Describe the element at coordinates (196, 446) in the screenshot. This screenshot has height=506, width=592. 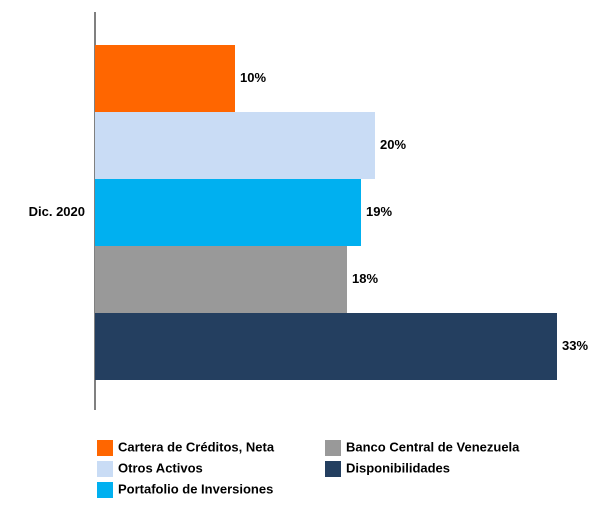
I see `legend-label: Cartera de Créditos, Neta` at that location.